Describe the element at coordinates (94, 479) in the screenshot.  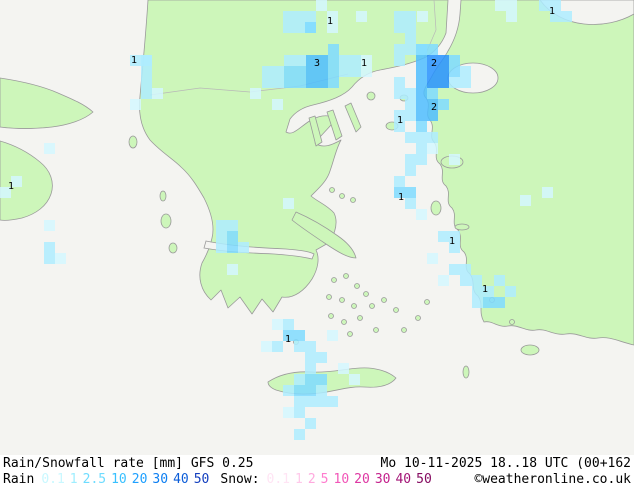
I see `scale-value: 2.5` at that location.